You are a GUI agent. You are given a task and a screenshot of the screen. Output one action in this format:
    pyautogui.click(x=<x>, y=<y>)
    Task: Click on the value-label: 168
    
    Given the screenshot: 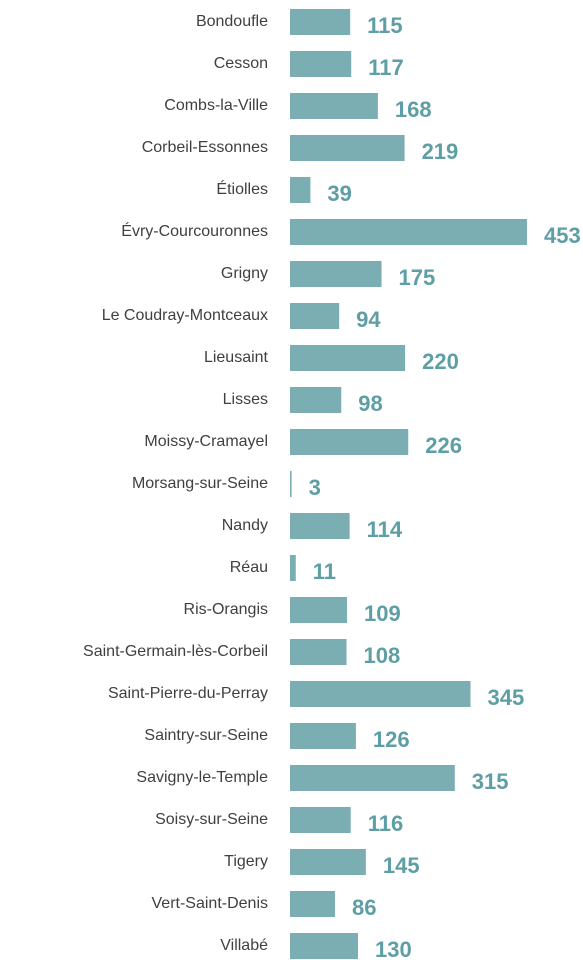 What is the action you would take?
    pyautogui.click(x=413, y=109)
    